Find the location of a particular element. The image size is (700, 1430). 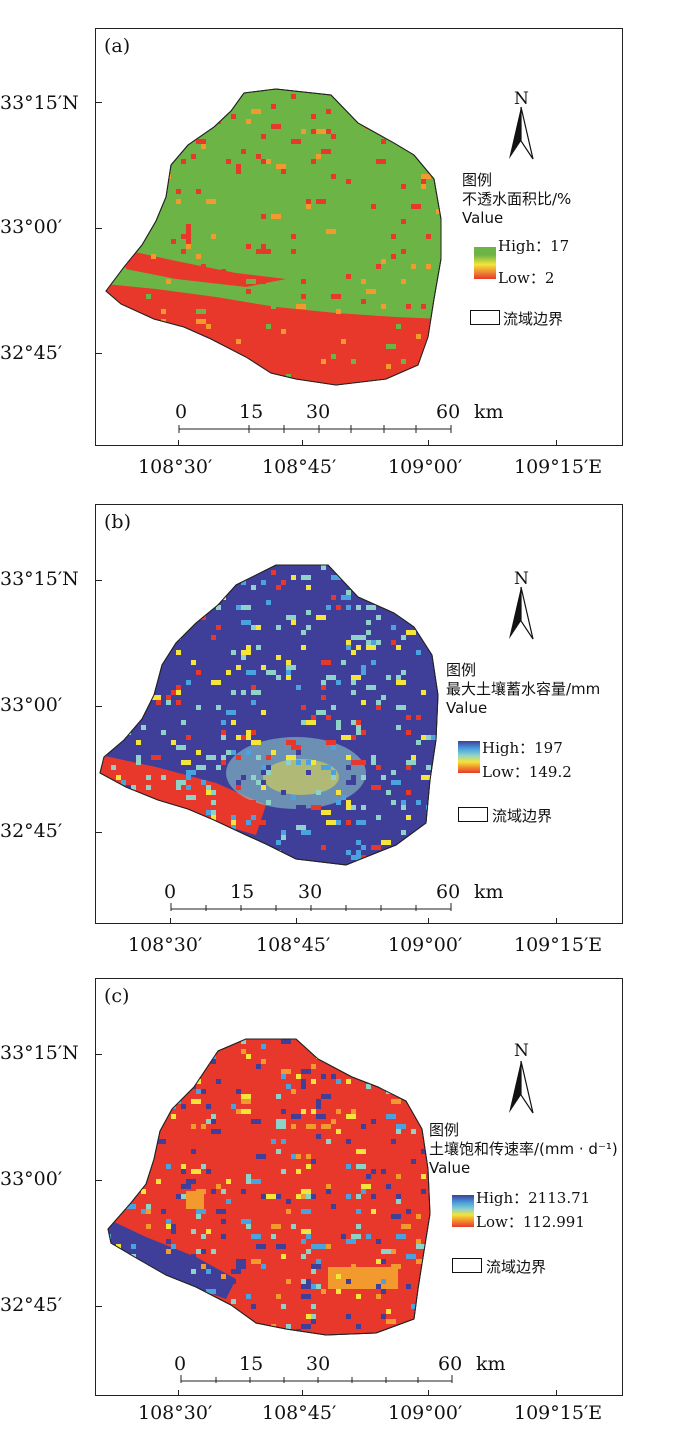

scale-tick-30: 30 is located at coordinates (310, 892).